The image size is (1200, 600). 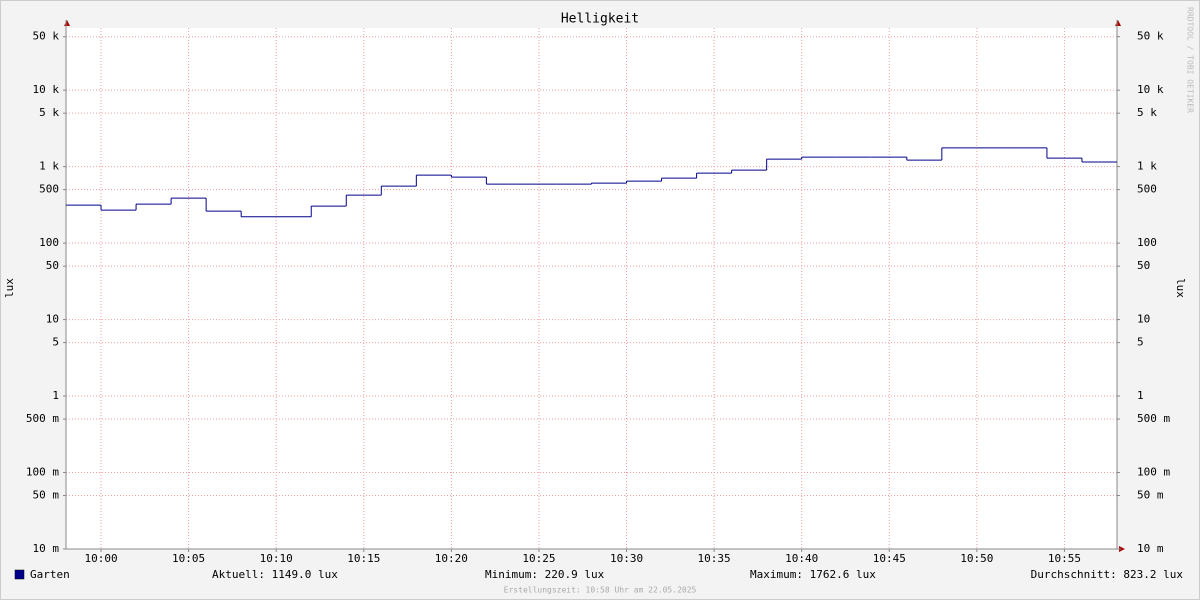 I want to click on y-tick-label: 5, so click(x=55, y=342).